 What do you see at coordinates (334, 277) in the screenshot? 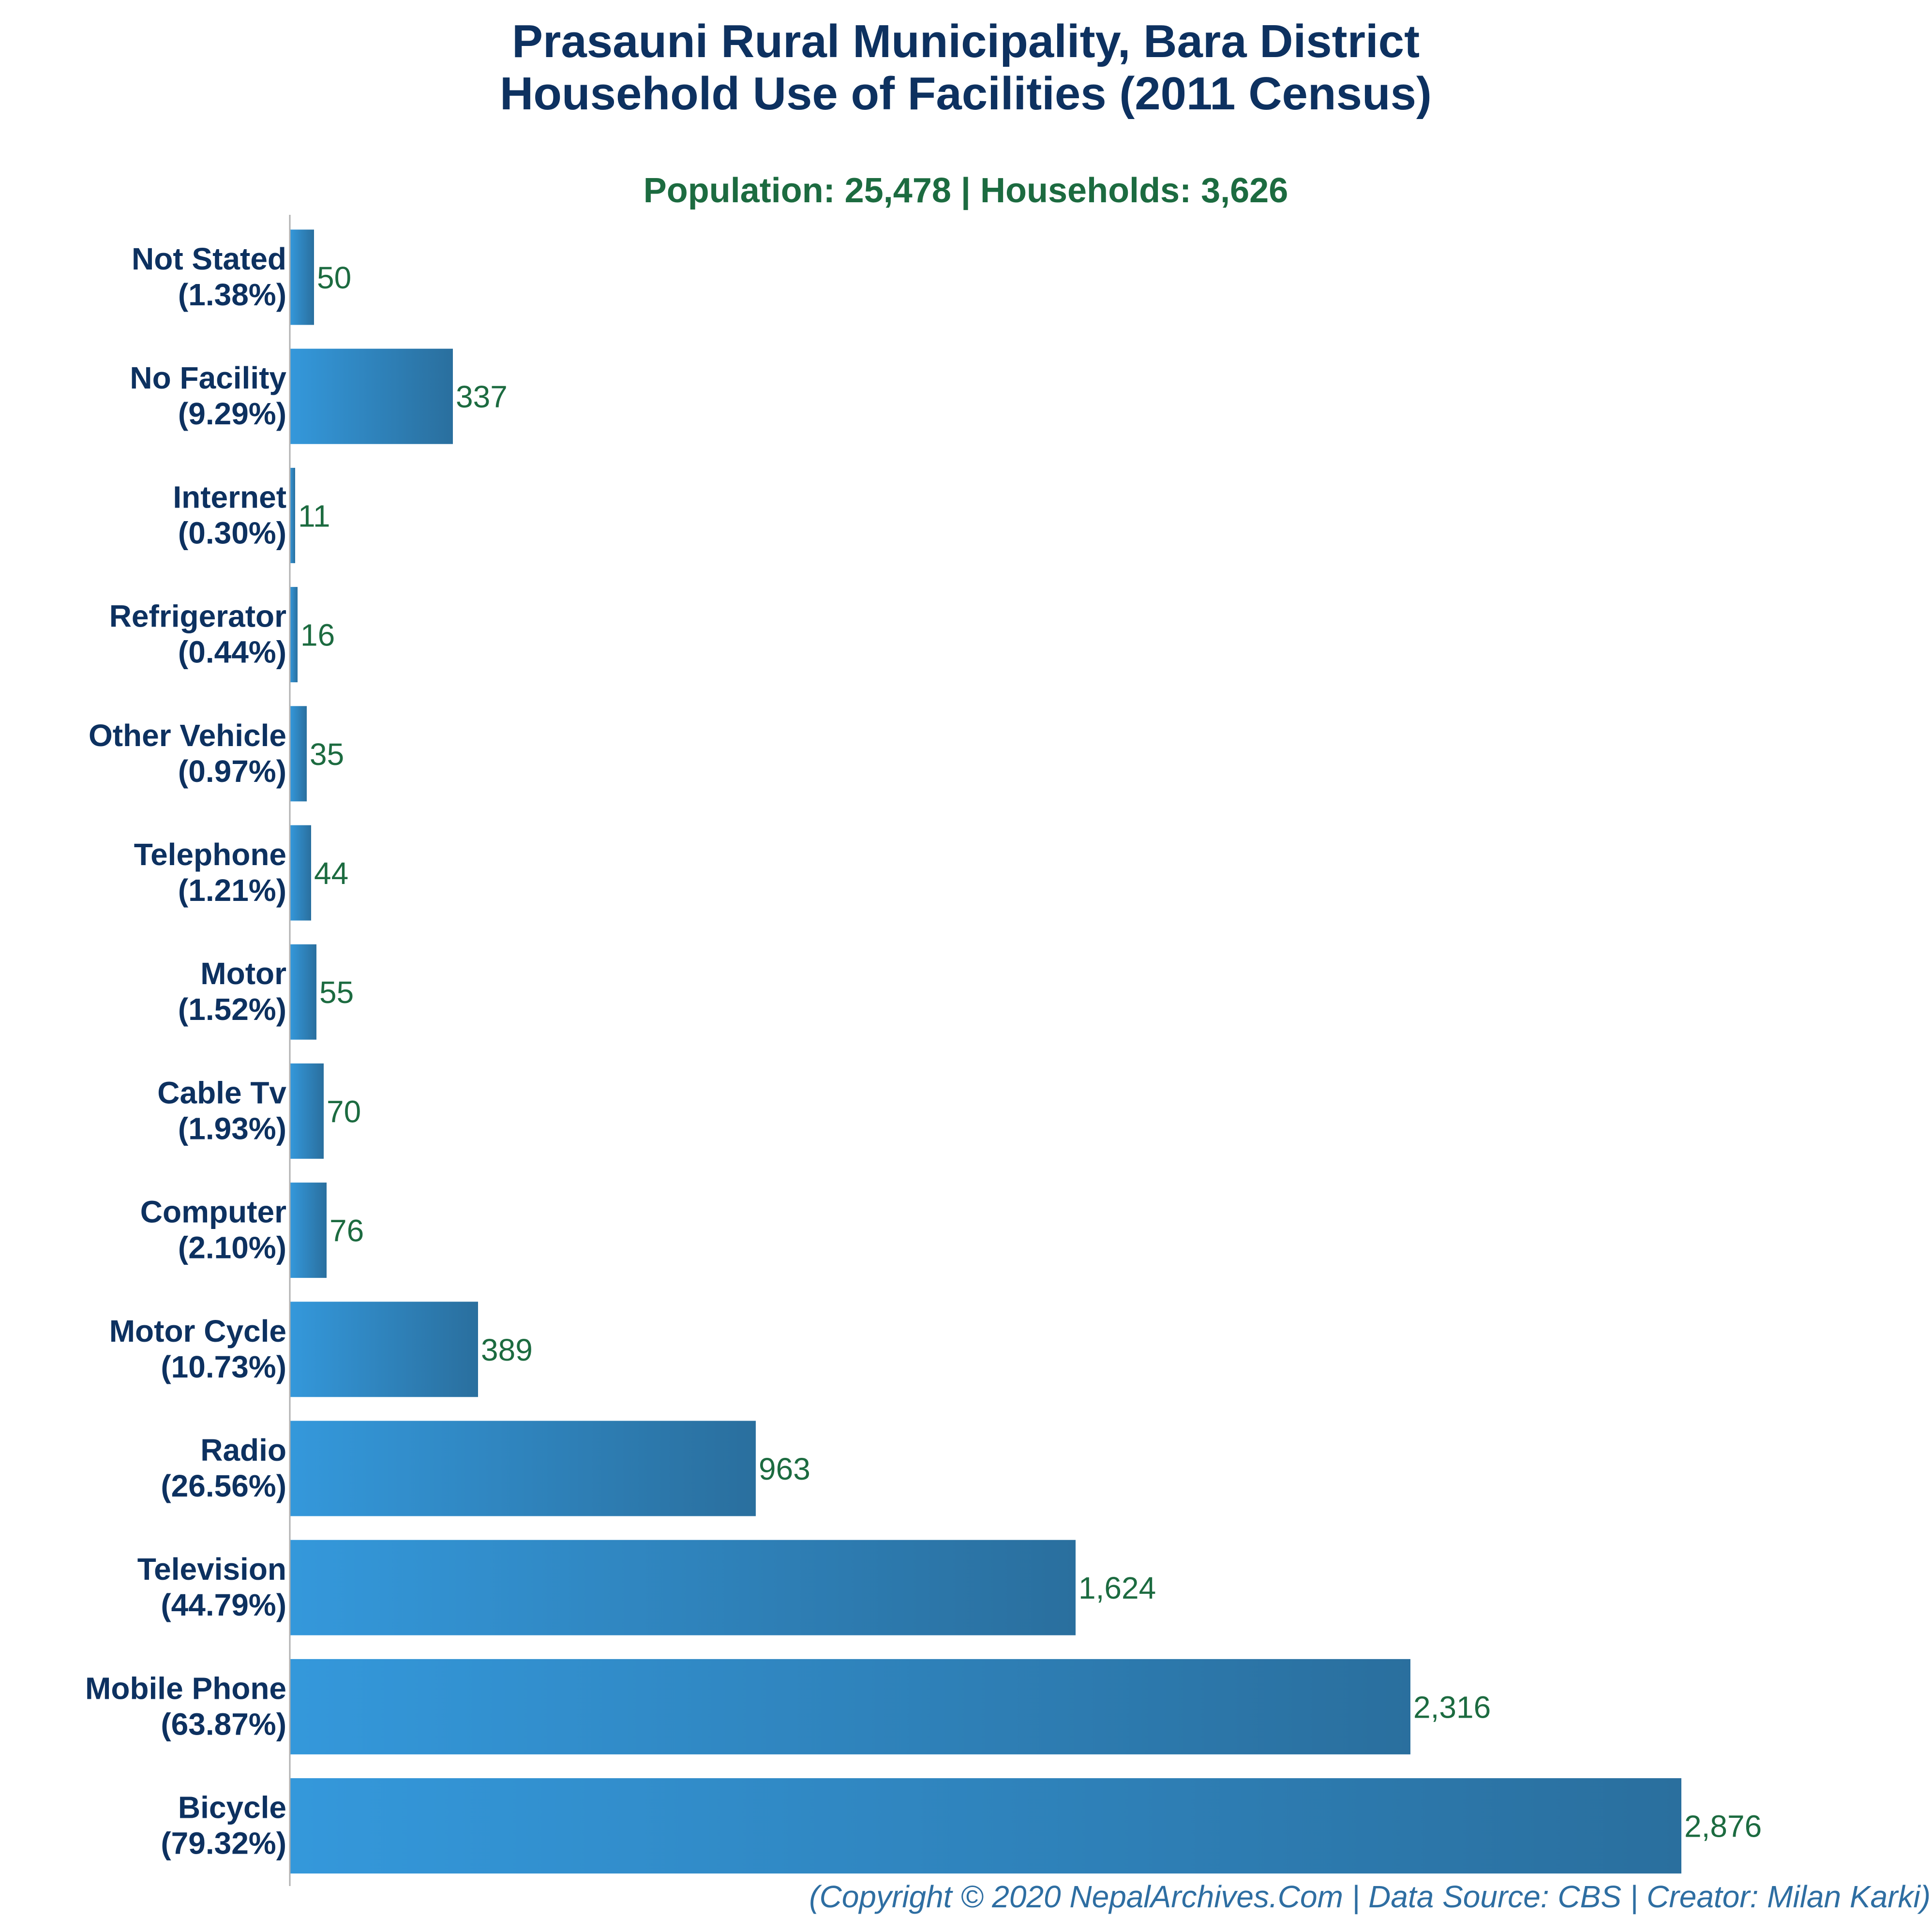
I see `bar-value-label: 50` at bounding box center [334, 277].